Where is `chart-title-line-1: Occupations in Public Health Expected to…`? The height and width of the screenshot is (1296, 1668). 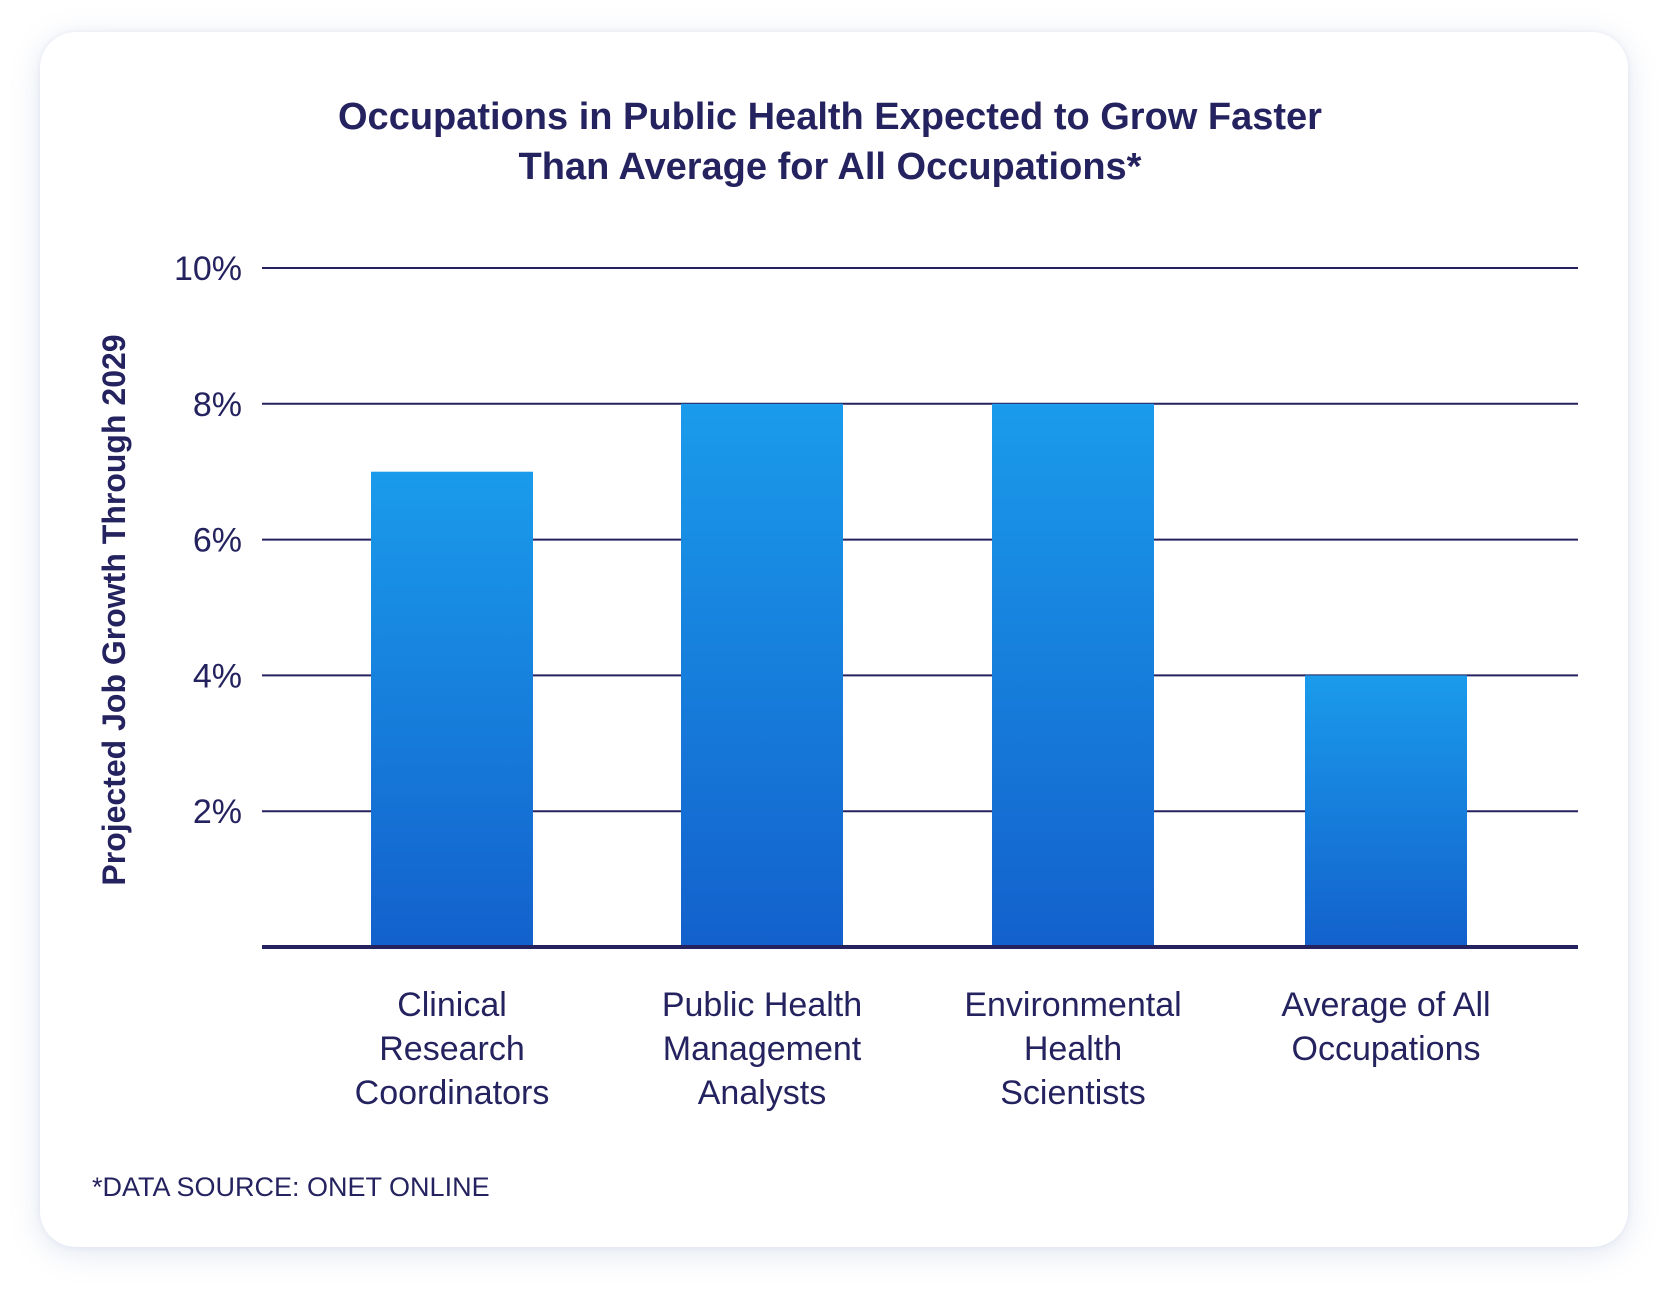
chart-title-line-1: Occupations in Public Health Expected to… is located at coordinates (830, 117).